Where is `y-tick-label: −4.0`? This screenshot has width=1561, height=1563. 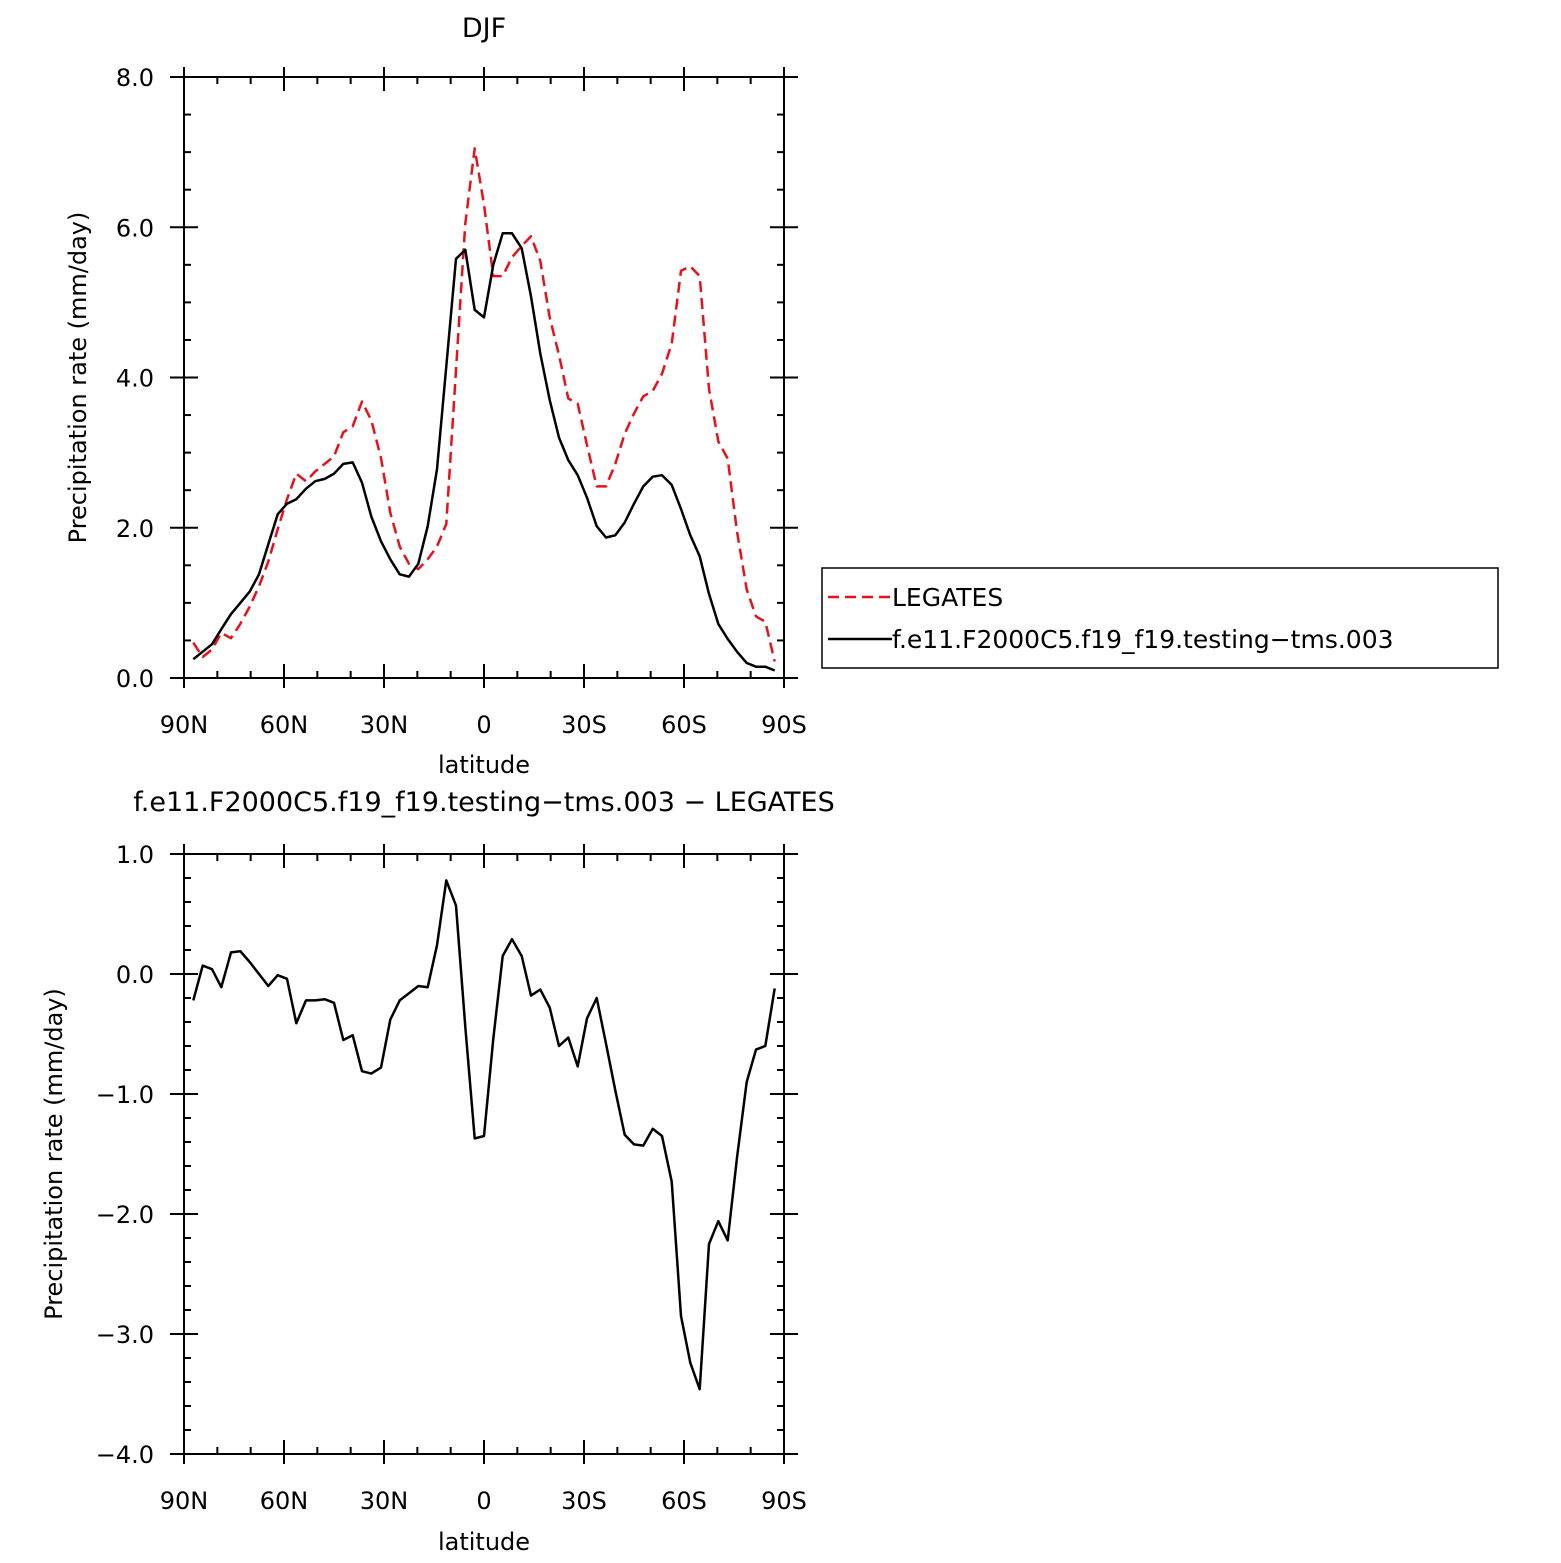 y-tick-label: −4.0 is located at coordinates (125, 1455).